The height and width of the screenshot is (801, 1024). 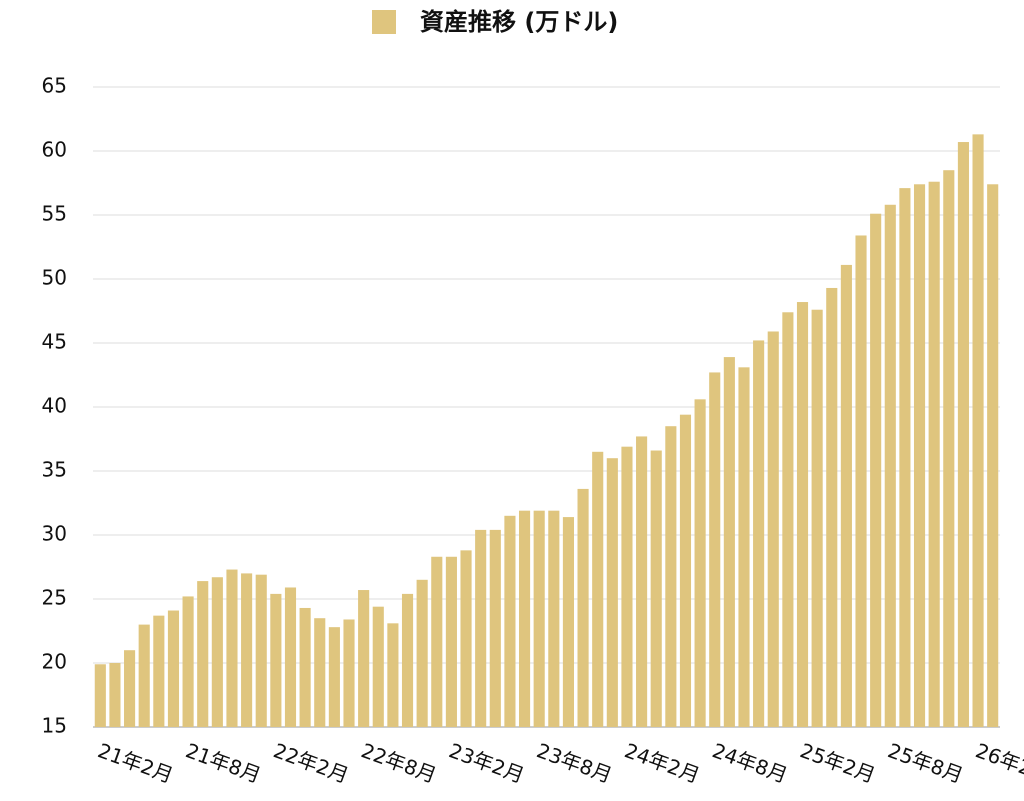 What do you see at coordinates (399, 762) in the screenshot?
I see `x-tick-label: 22年8月` at bounding box center [399, 762].